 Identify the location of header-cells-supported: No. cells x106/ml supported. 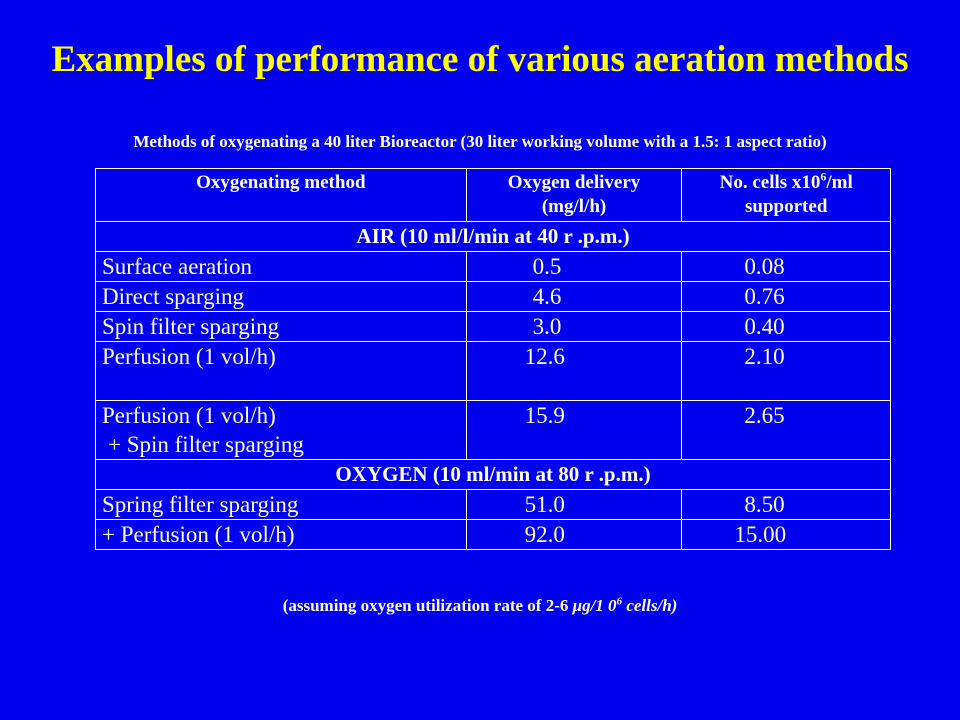
(786, 195).